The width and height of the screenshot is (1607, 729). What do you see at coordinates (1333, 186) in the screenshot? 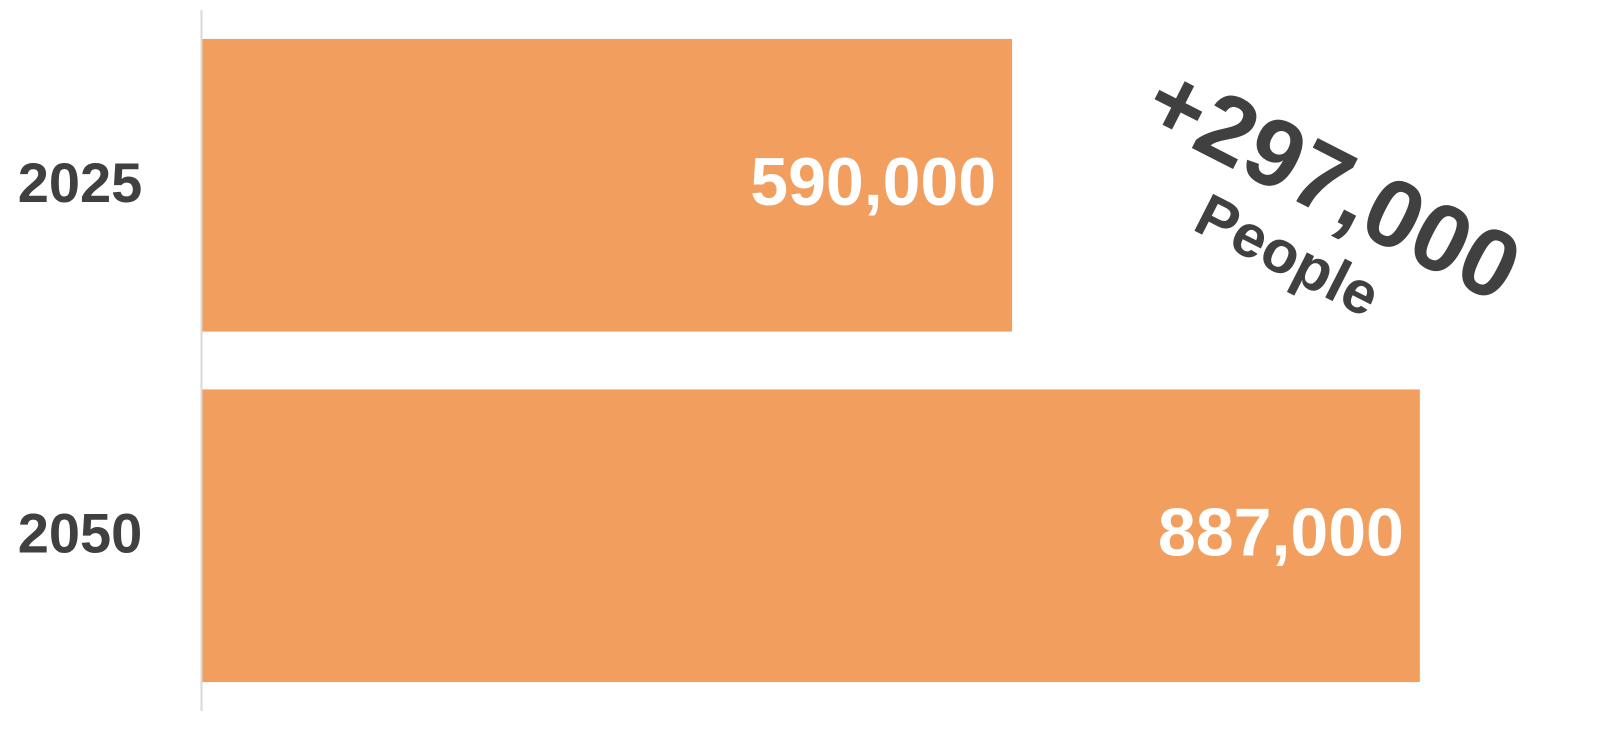
I see `annotation-group: +297,000 People` at bounding box center [1333, 186].